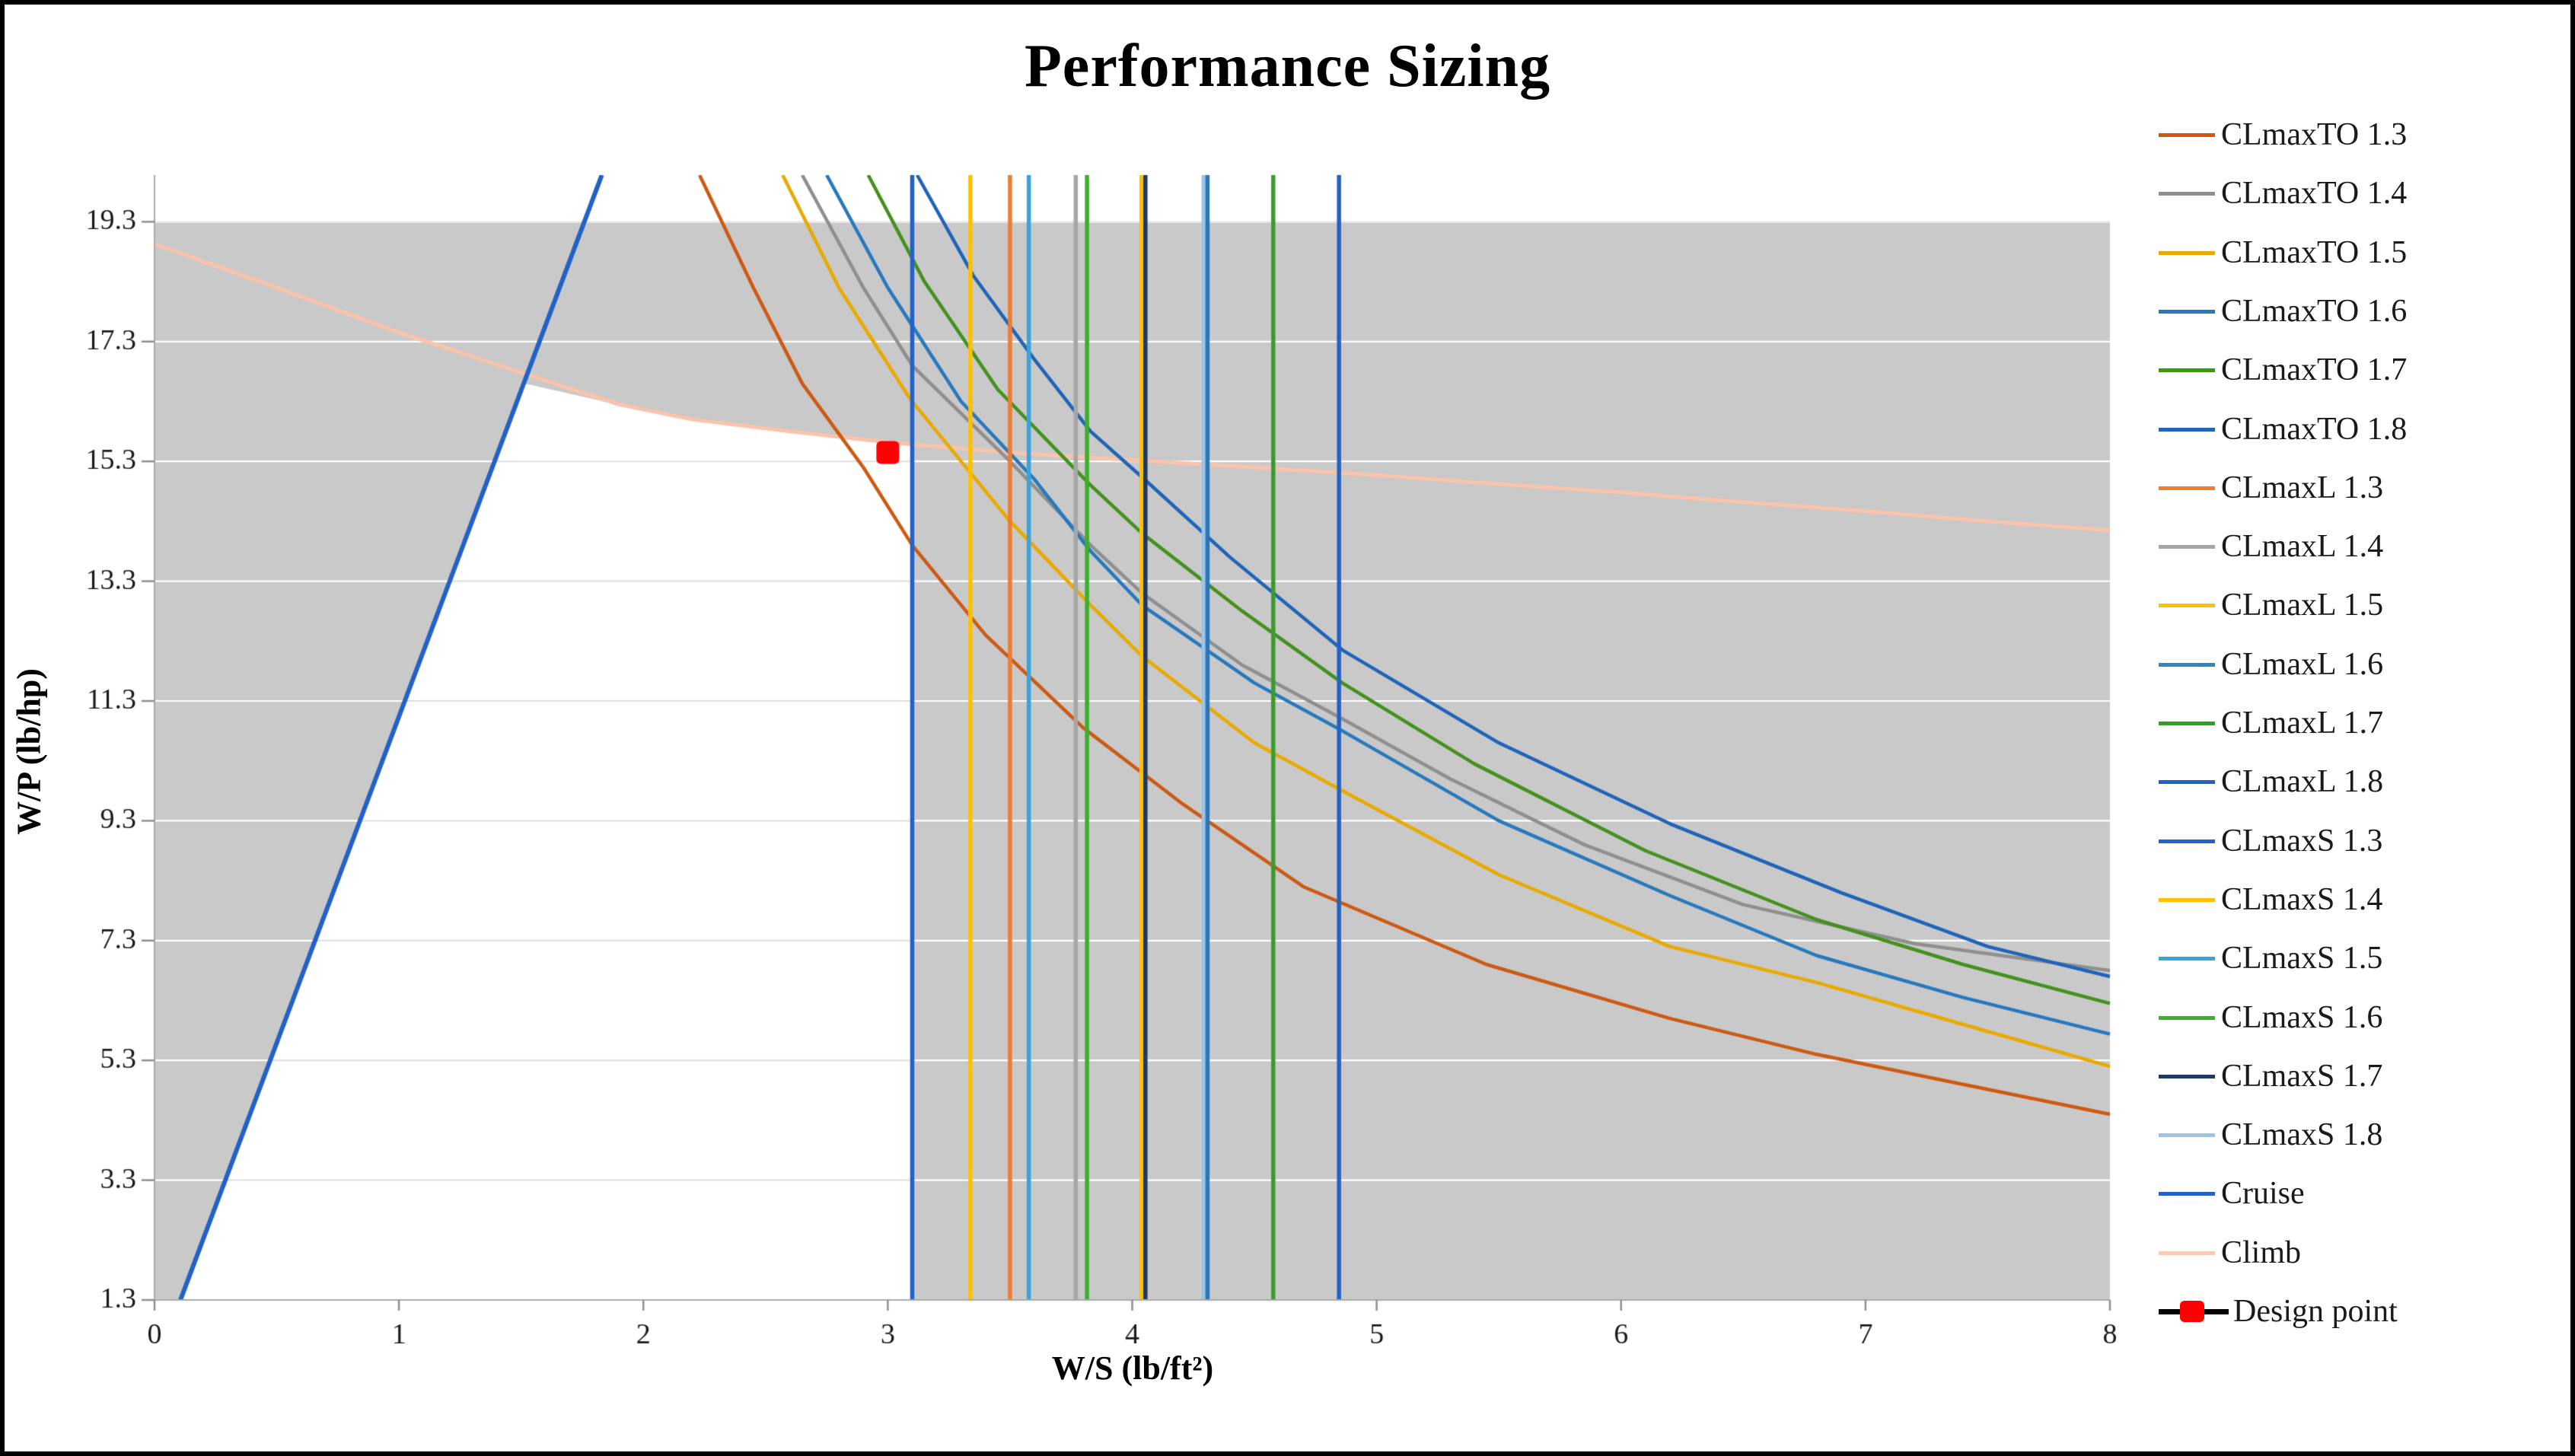  I want to click on legend-label: Cruise, so click(2263, 1193).